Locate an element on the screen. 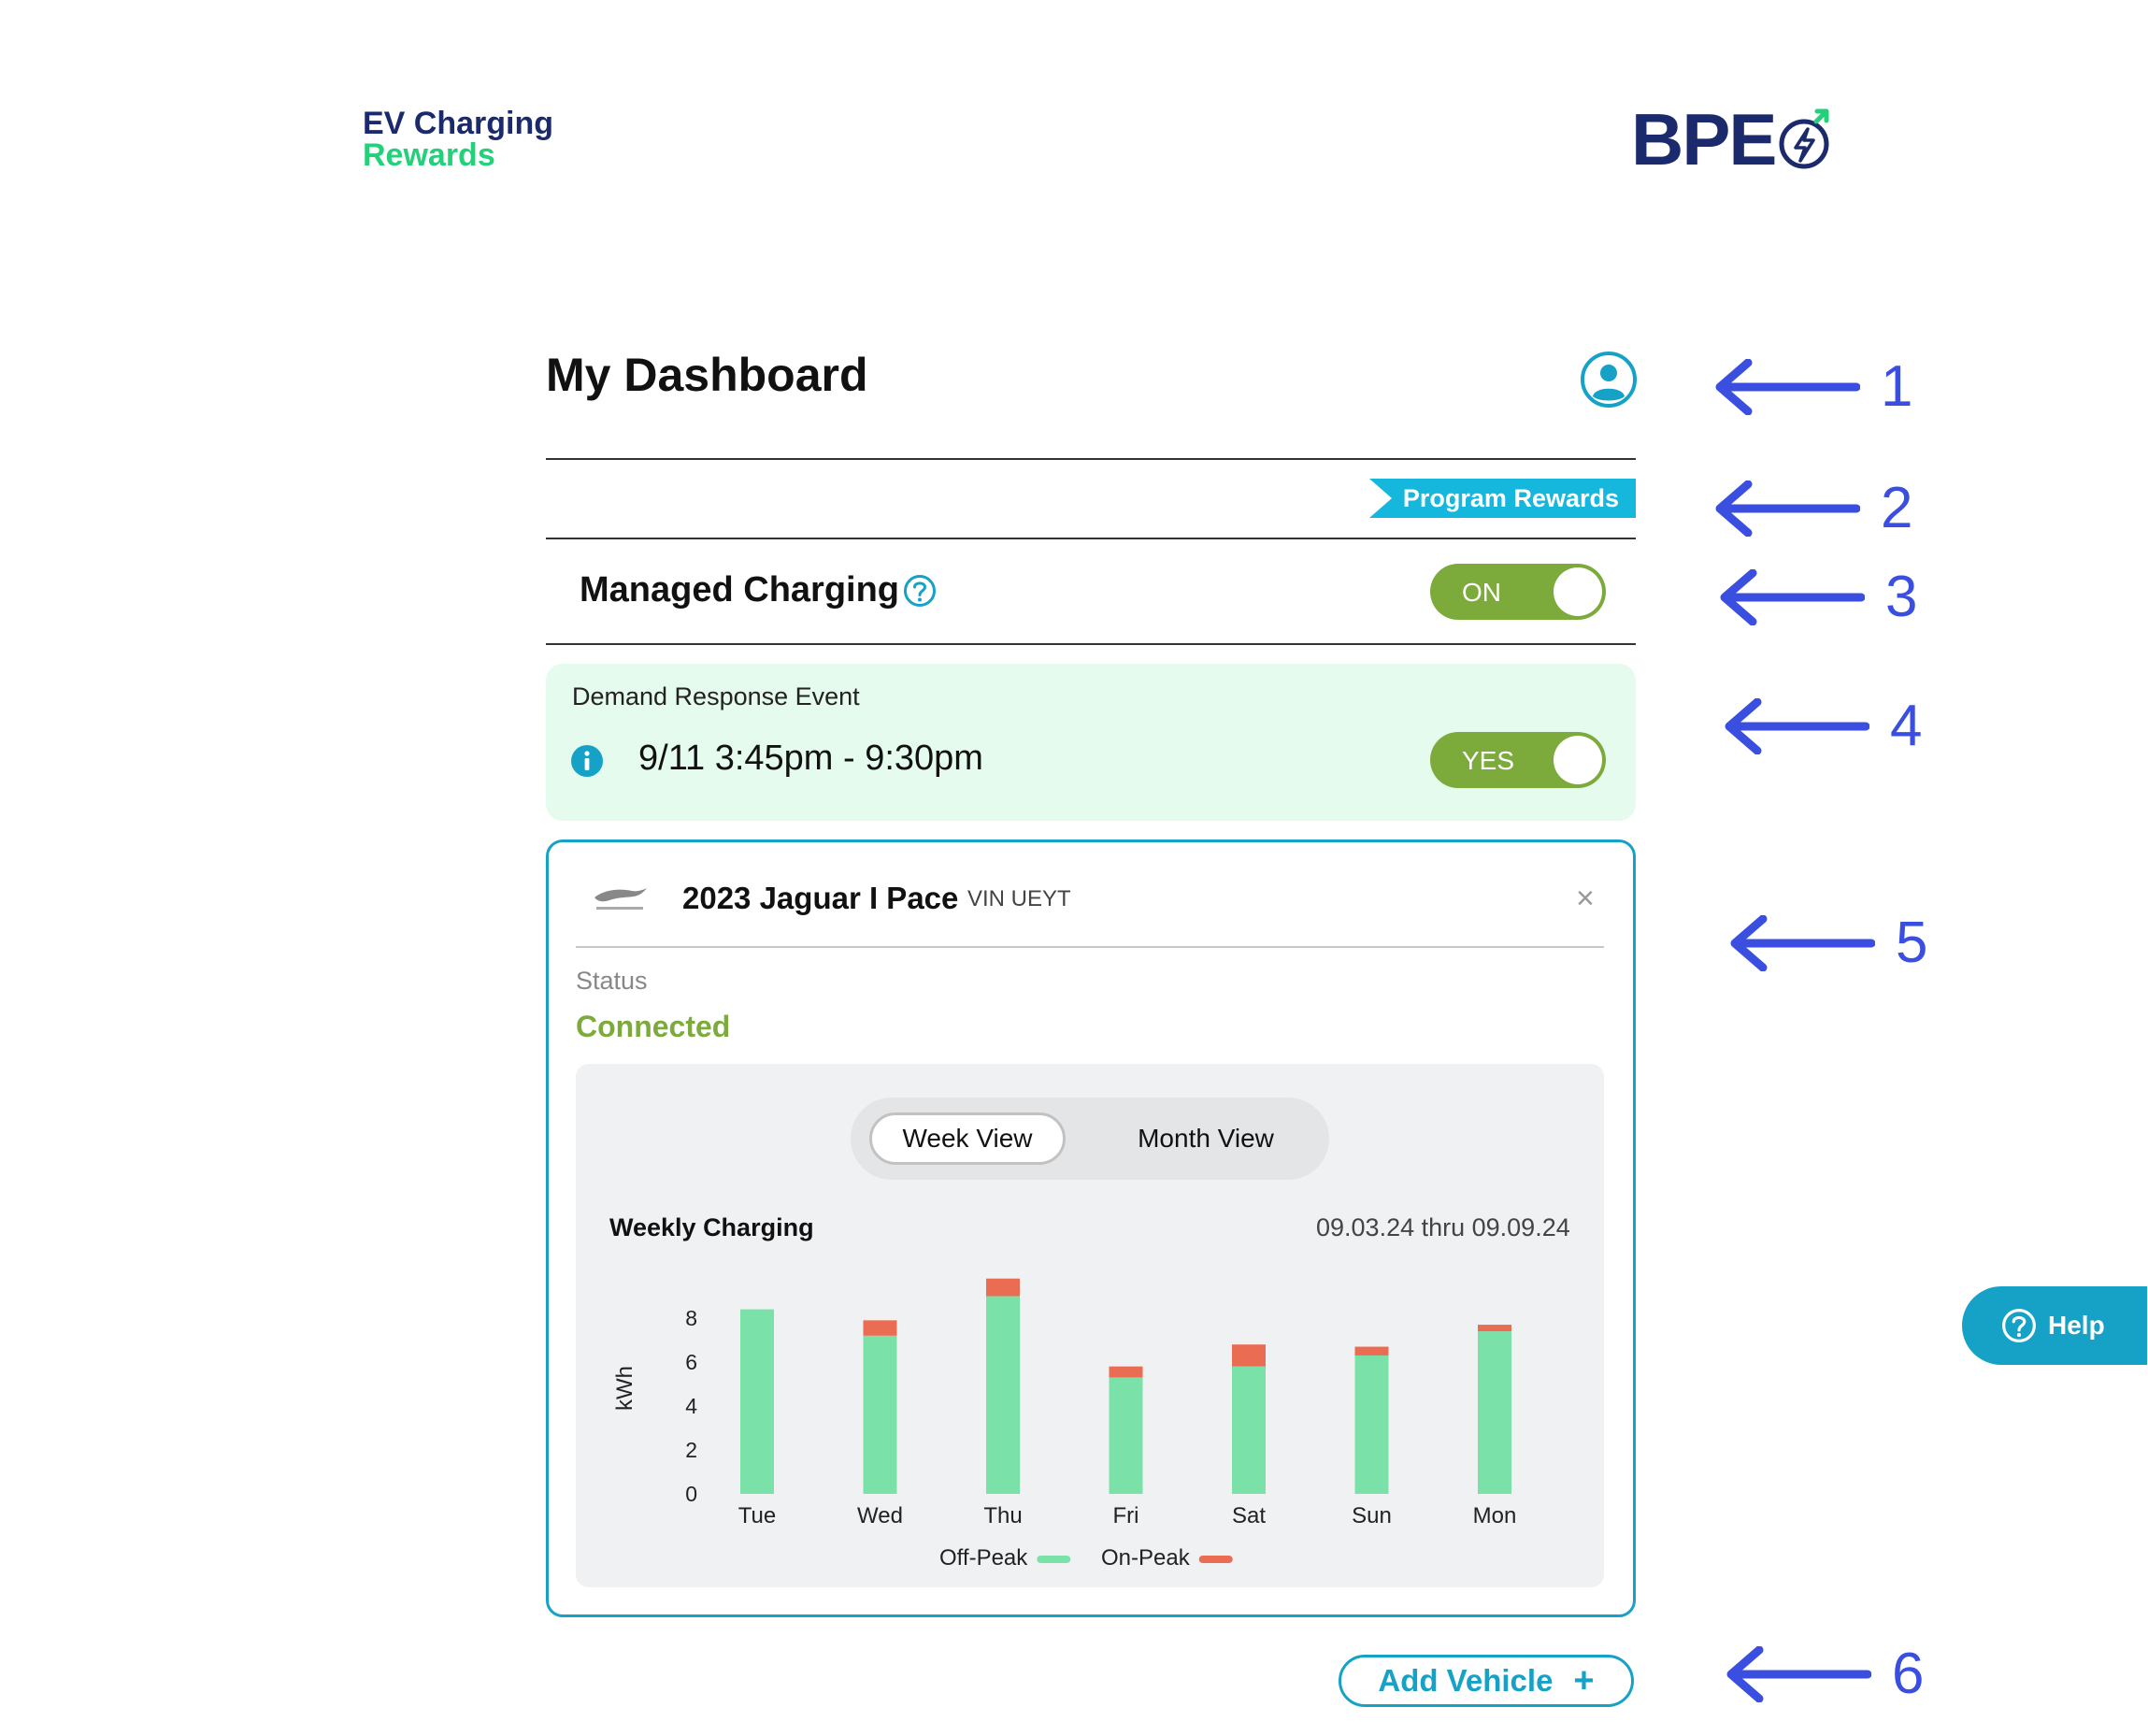  help-label: Help is located at coordinates (2076, 1325).